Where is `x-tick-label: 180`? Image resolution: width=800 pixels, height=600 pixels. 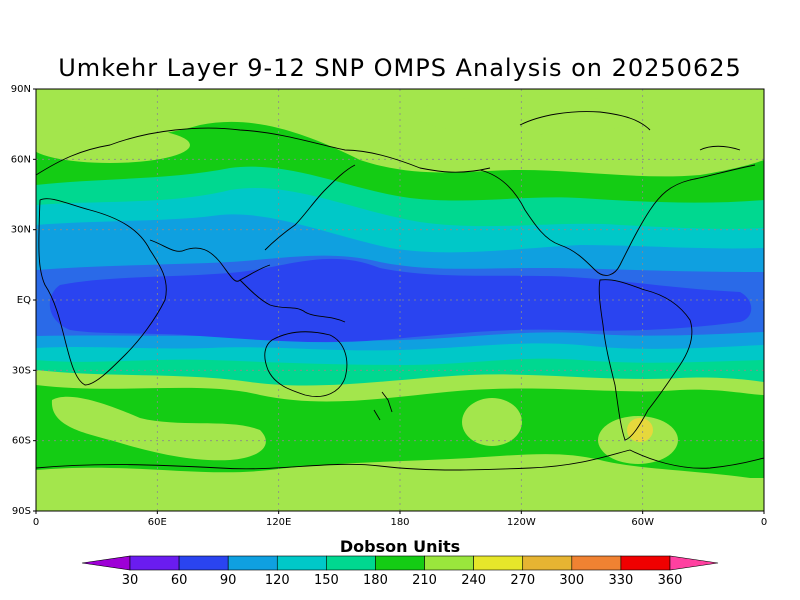 x-tick-label: 180 is located at coordinates (399, 522).